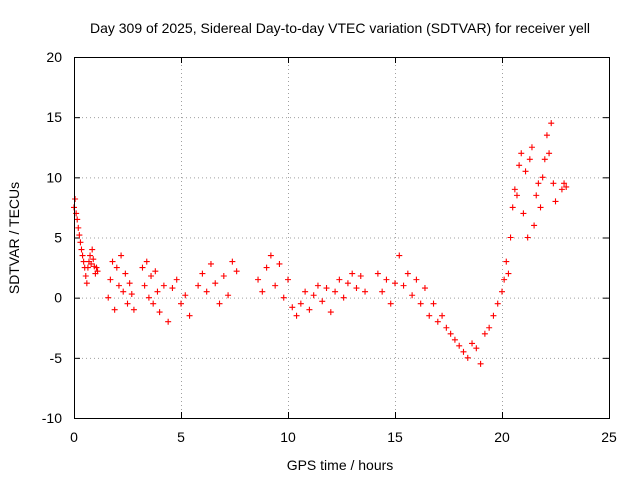 The height and width of the screenshot is (480, 640). Describe the element at coordinates (52, 237) in the screenshot. I see `y-tick-labels: -10 -5 0 5 10 15 20` at that location.